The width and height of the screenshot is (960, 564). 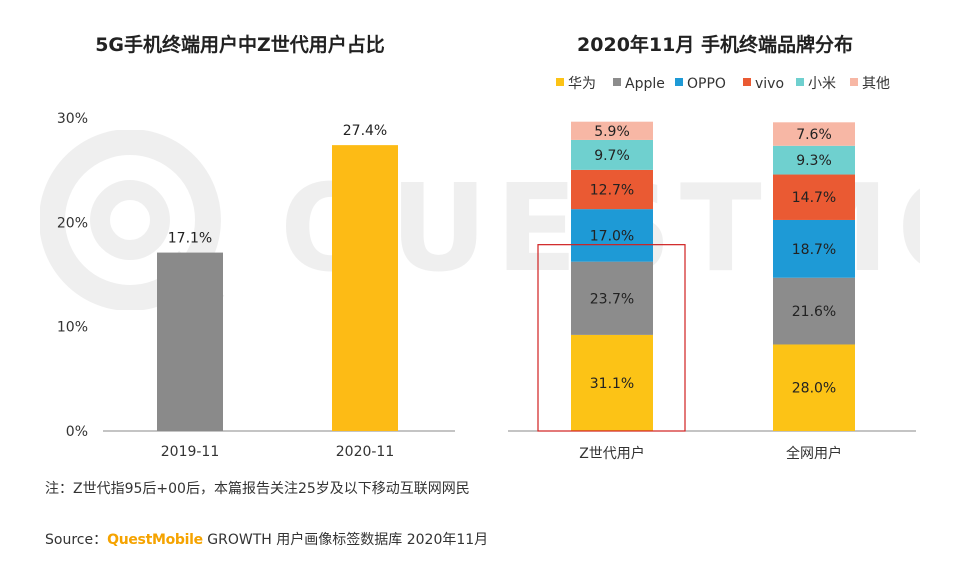 I want to click on bar-value-label: 17.1%, so click(x=190, y=239).